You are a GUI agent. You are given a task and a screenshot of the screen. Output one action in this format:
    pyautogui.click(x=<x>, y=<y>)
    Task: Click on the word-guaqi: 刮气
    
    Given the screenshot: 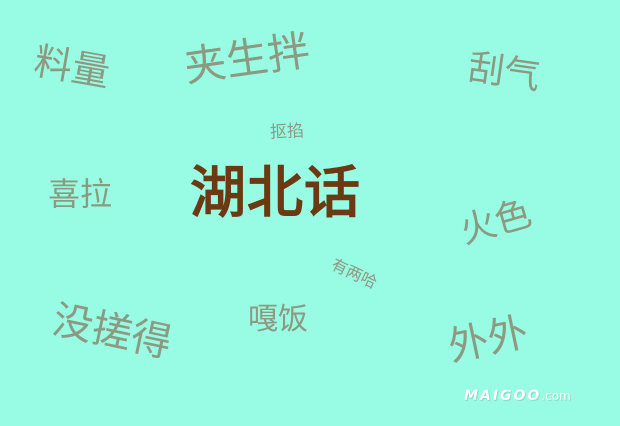 What is the action you would take?
    pyautogui.click(x=504, y=72)
    